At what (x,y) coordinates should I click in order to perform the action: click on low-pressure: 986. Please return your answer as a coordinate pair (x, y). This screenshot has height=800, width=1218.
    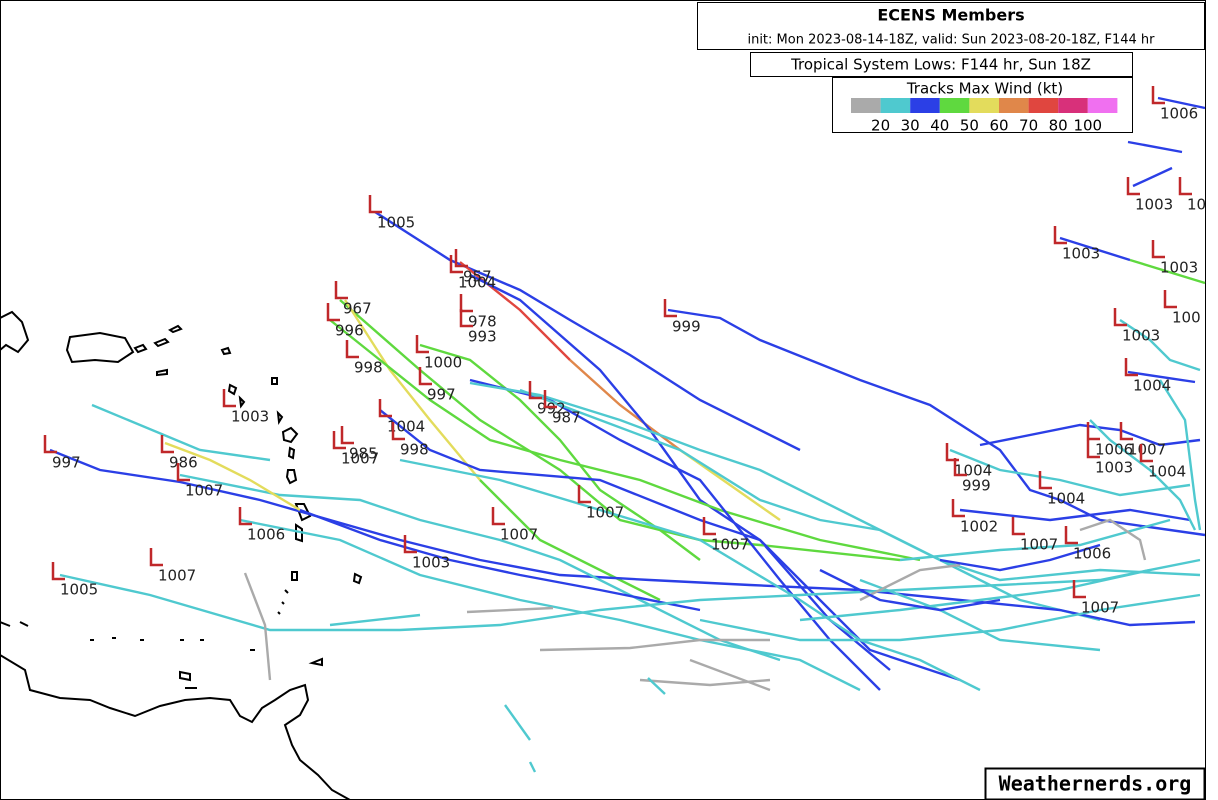
    Looking at the image, I should click on (183, 463).